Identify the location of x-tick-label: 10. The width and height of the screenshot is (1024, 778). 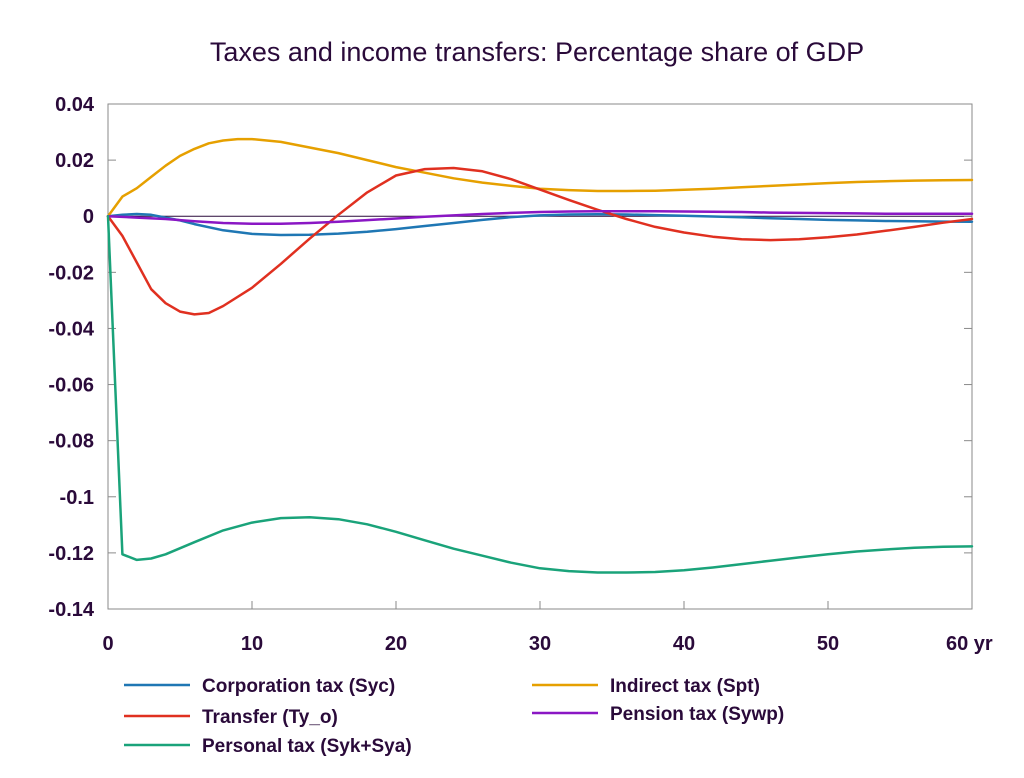
(252, 644).